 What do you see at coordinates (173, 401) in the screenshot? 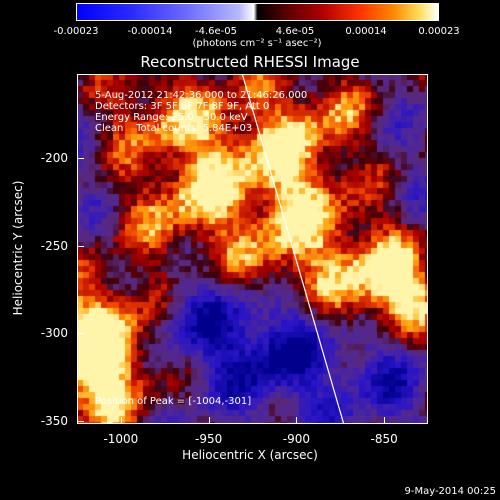
I see `peak-position-label: Position of Peak = [-1004,-301]` at bounding box center [173, 401].